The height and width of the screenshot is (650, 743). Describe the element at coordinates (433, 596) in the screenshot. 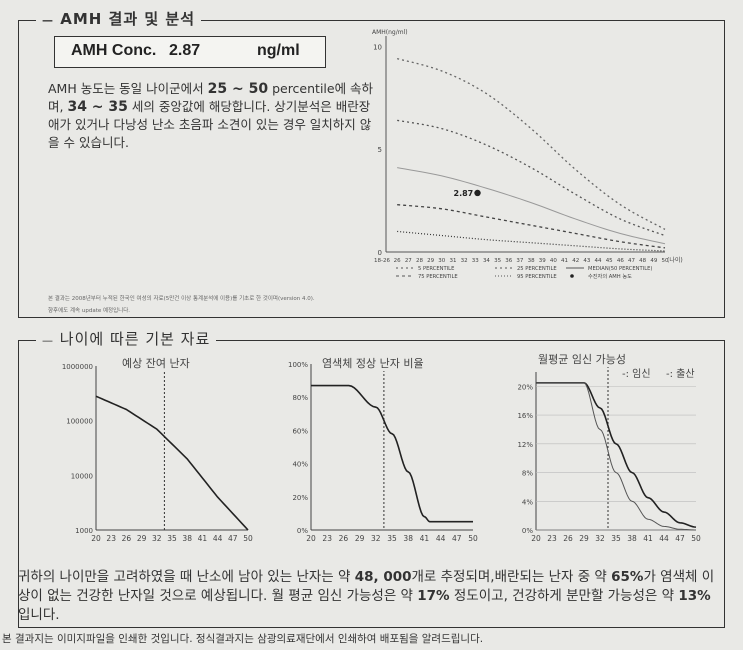

I see `summary-pregnancy-rate: 17%` at that location.